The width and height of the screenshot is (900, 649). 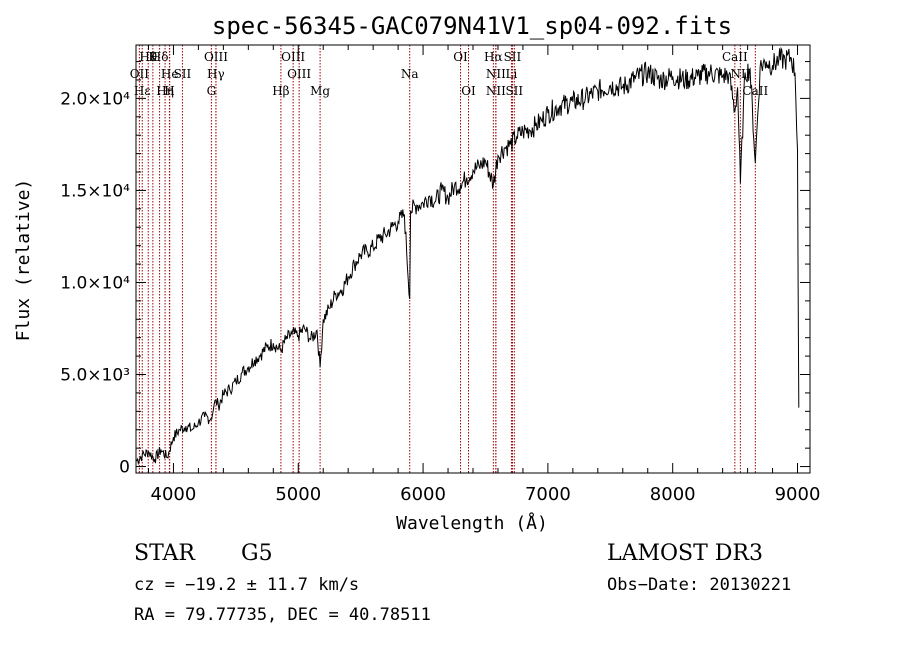 I want to click on x-tick-label: 8000, so click(x=673, y=494).